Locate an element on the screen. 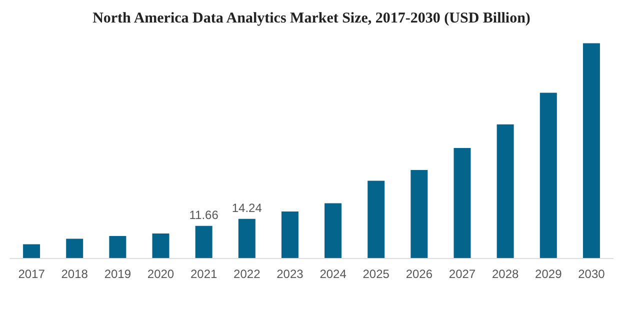 The width and height of the screenshot is (623, 310). x-tick-label: 2023 is located at coordinates (290, 274).